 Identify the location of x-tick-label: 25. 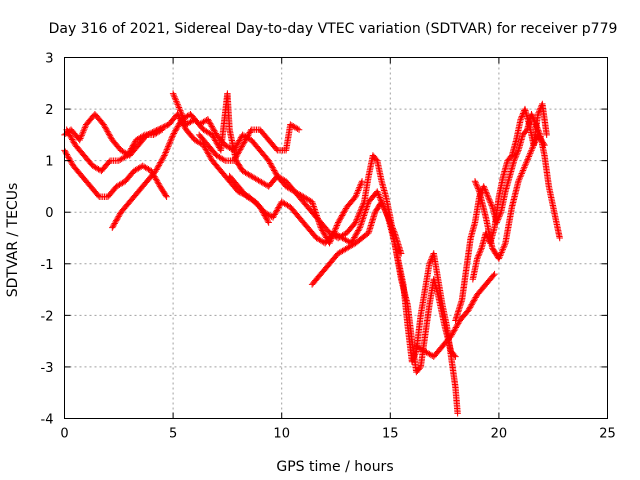
(607, 434).